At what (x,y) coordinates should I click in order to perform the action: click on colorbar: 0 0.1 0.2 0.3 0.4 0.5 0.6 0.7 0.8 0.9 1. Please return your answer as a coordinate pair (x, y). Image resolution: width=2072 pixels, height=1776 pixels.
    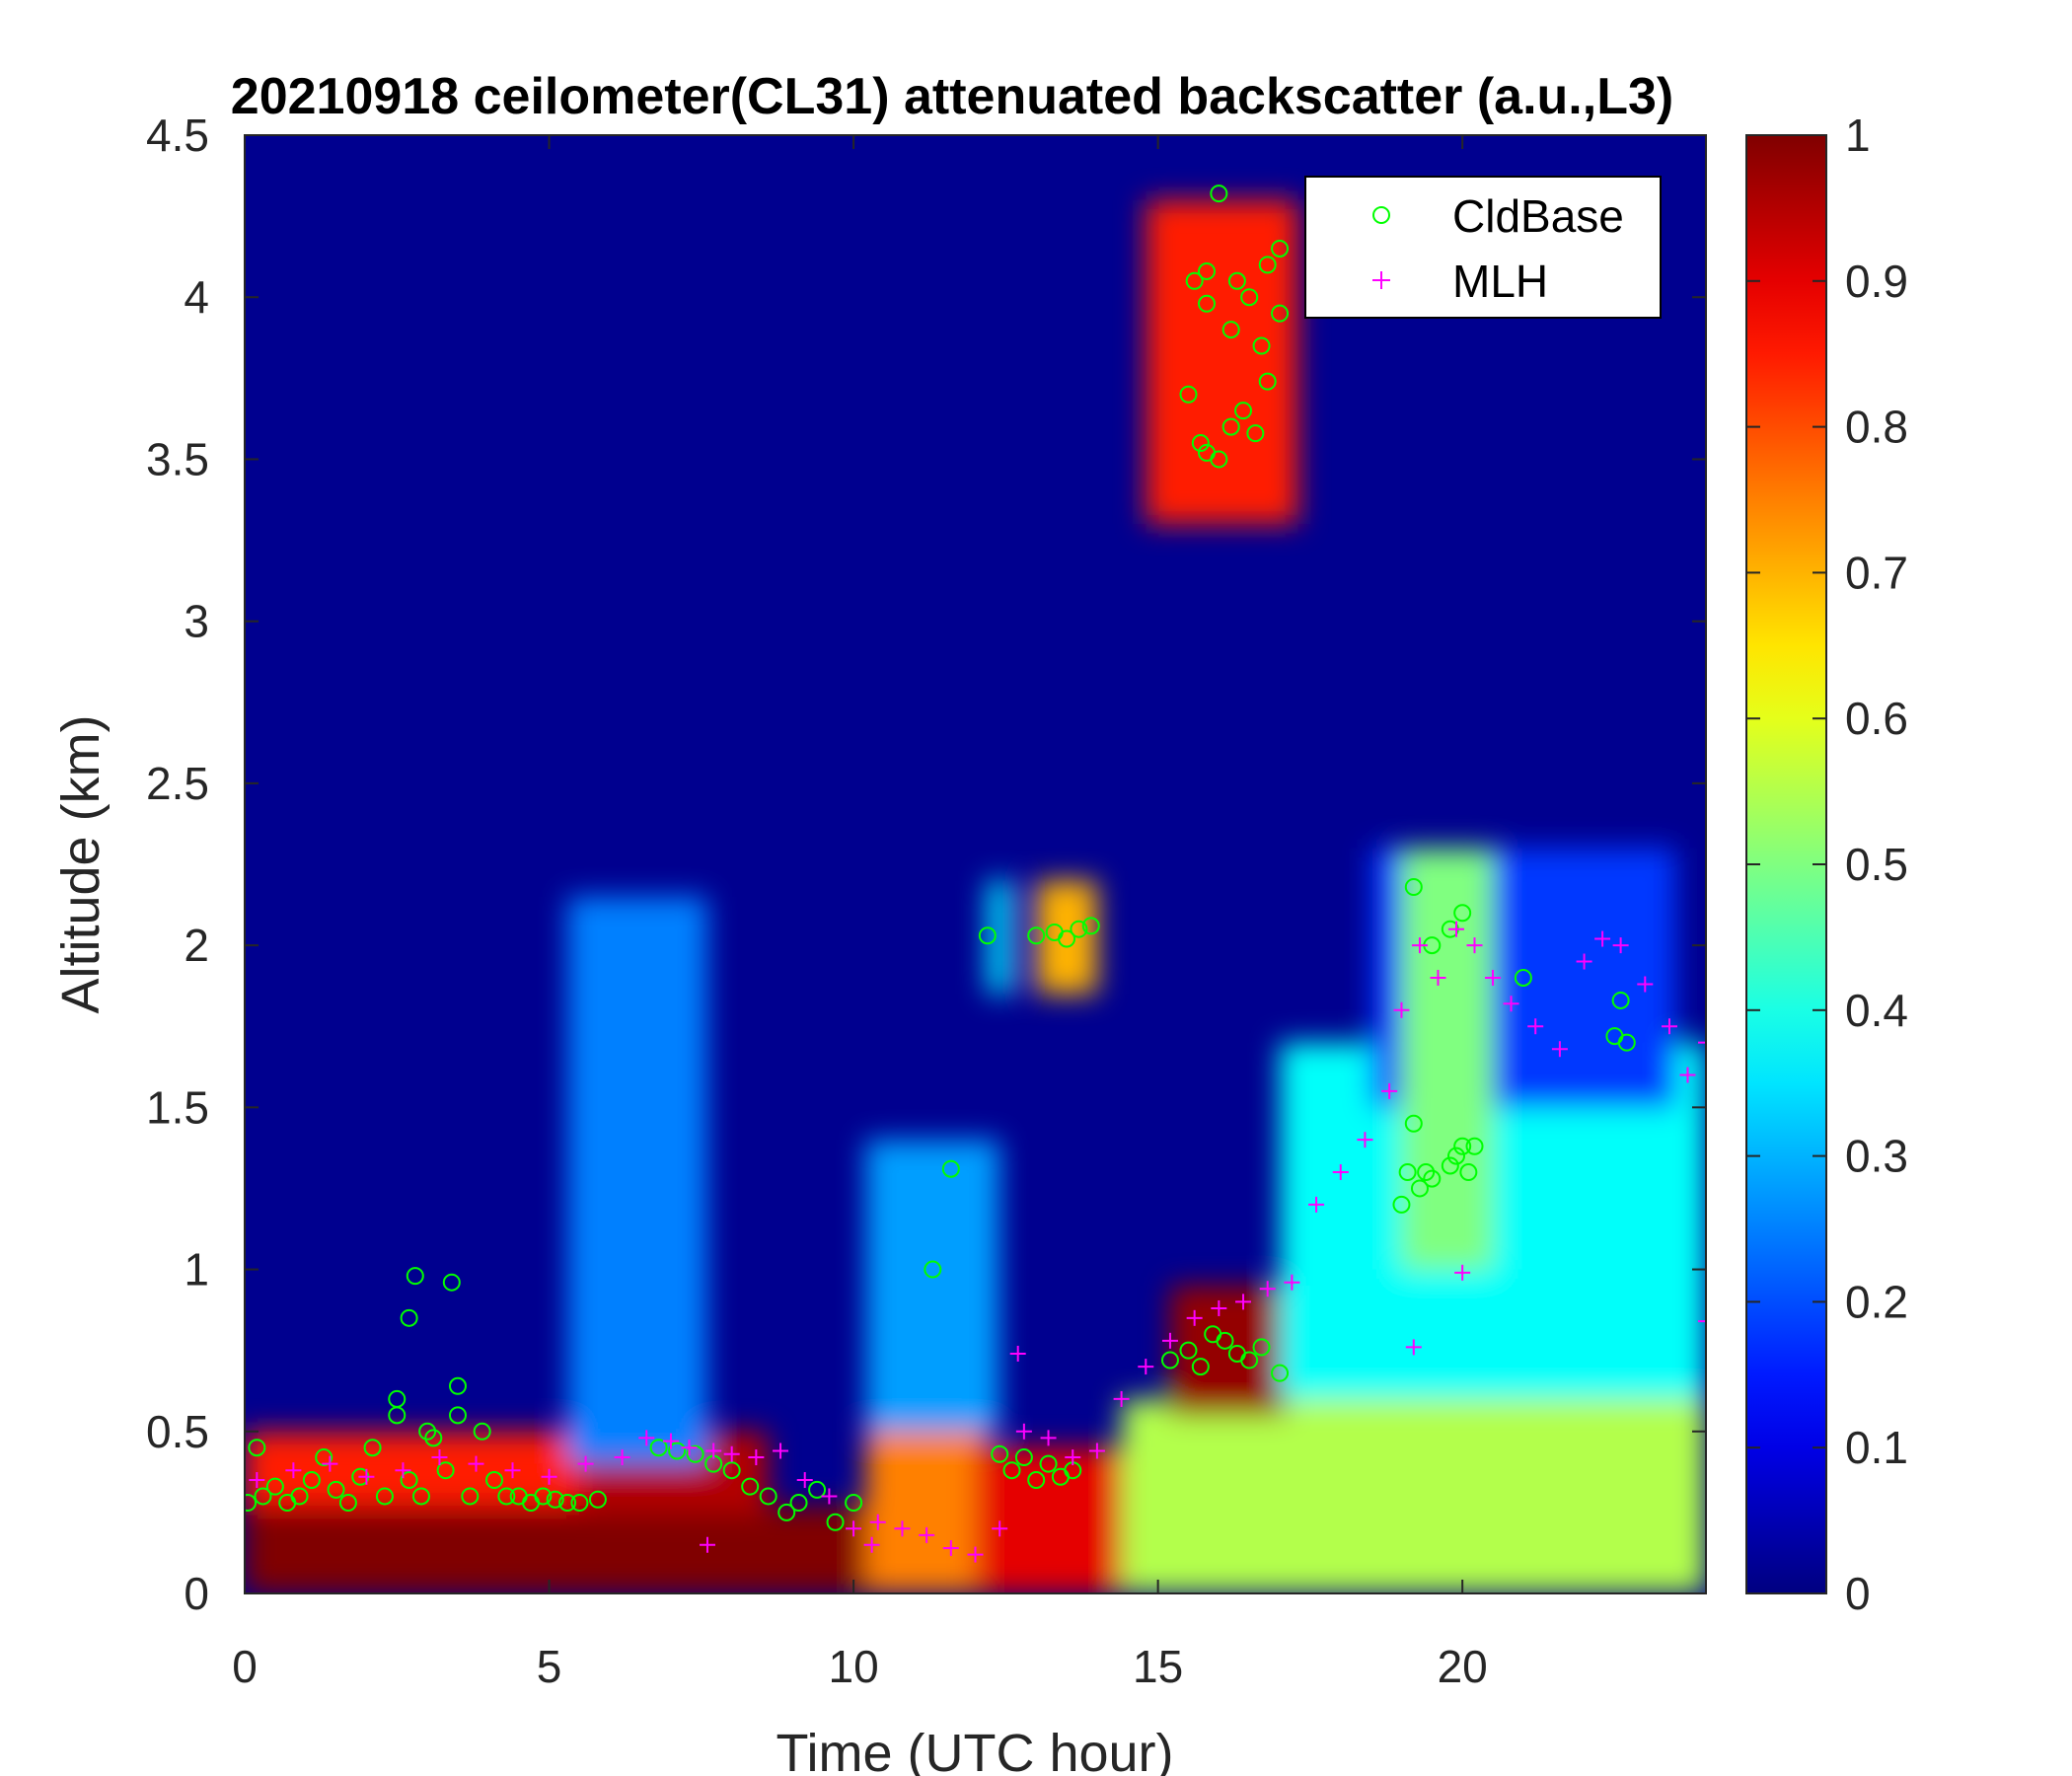
    Looking at the image, I should click on (1827, 865).